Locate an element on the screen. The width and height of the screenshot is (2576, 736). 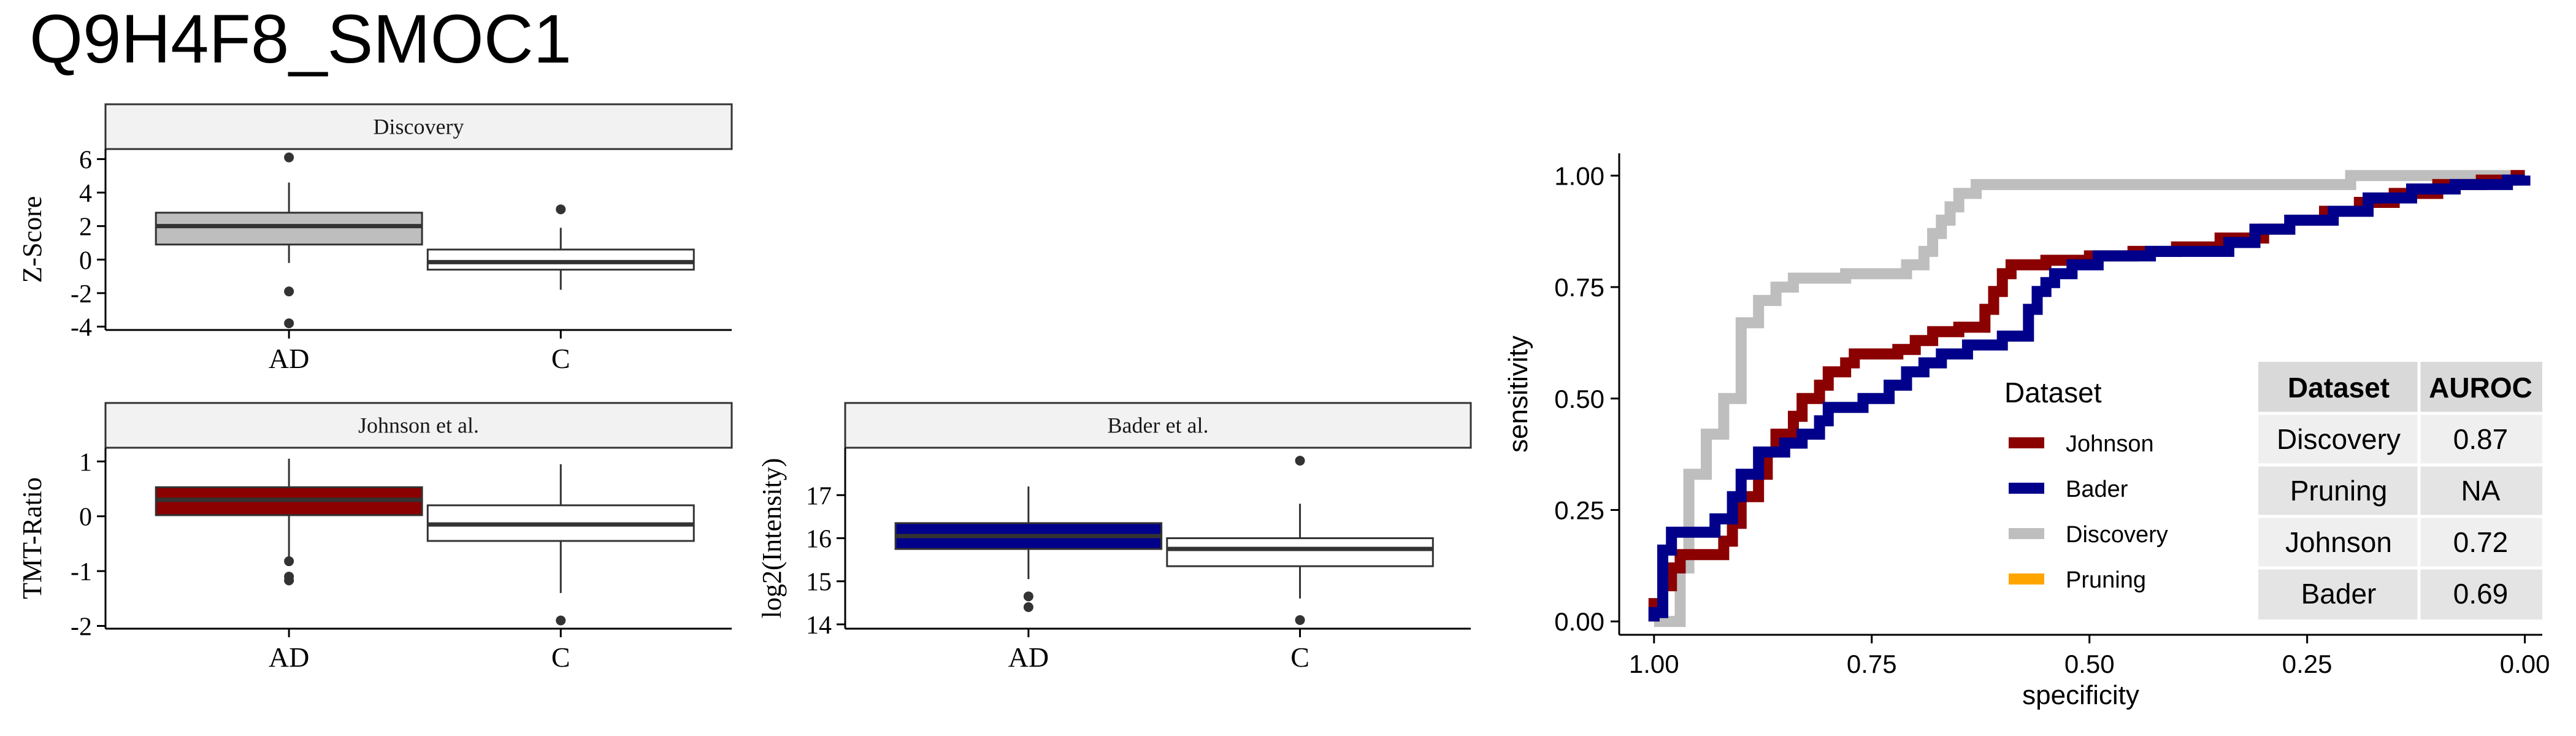
y-axis-label: TMT-Ratio is located at coordinates (32, 538).